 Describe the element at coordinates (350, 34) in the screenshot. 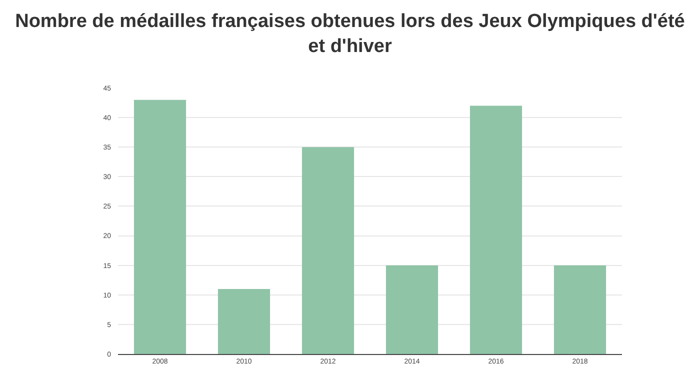

I see `chart-title: Nombre de médailles françaises obtenues lors des Jeux Olympiques d'été et d'hiver` at that location.